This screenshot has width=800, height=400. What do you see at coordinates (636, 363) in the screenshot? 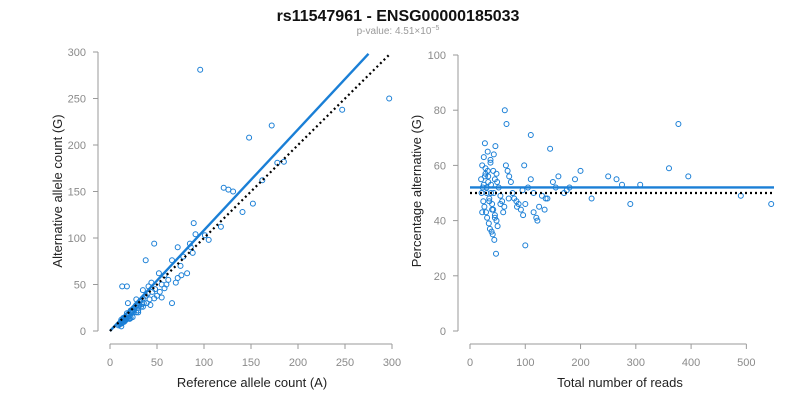
I see `percentage-x-tick-label: 300` at bounding box center [636, 363].